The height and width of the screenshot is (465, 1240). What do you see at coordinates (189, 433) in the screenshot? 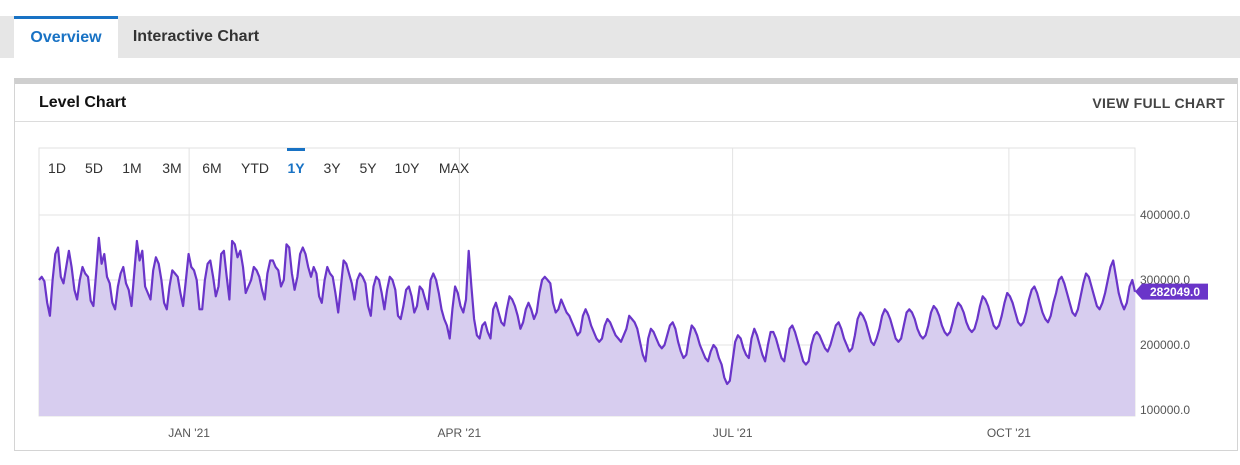
I see `x-tick-label: JAN '21` at bounding box center [189, 433].